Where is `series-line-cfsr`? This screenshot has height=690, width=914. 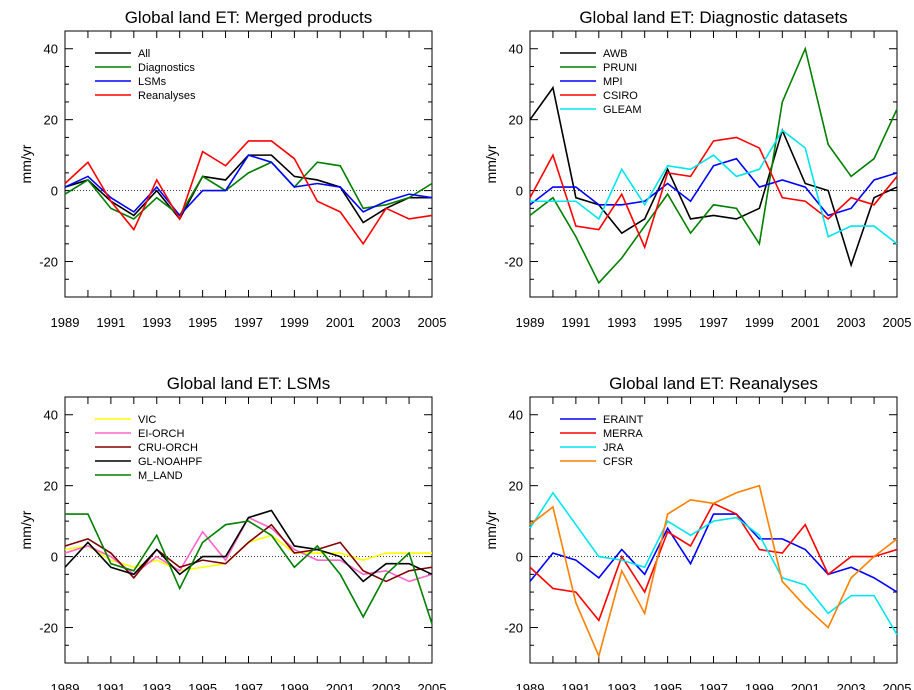
series-line-cfsr is located at coordinates (713, 571).